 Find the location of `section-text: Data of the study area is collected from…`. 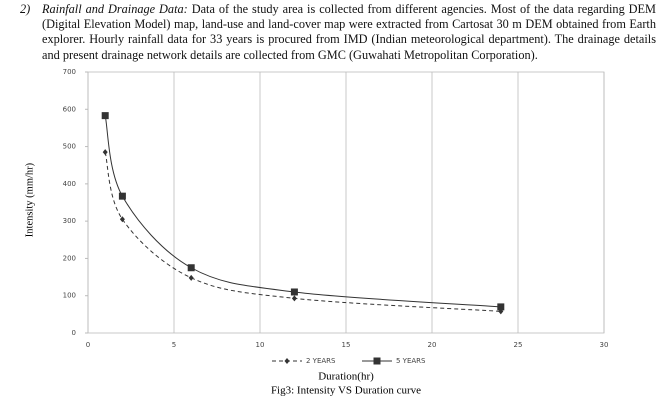

section-text: Data of the study area is collected from… is located at coordinates (349, 32).